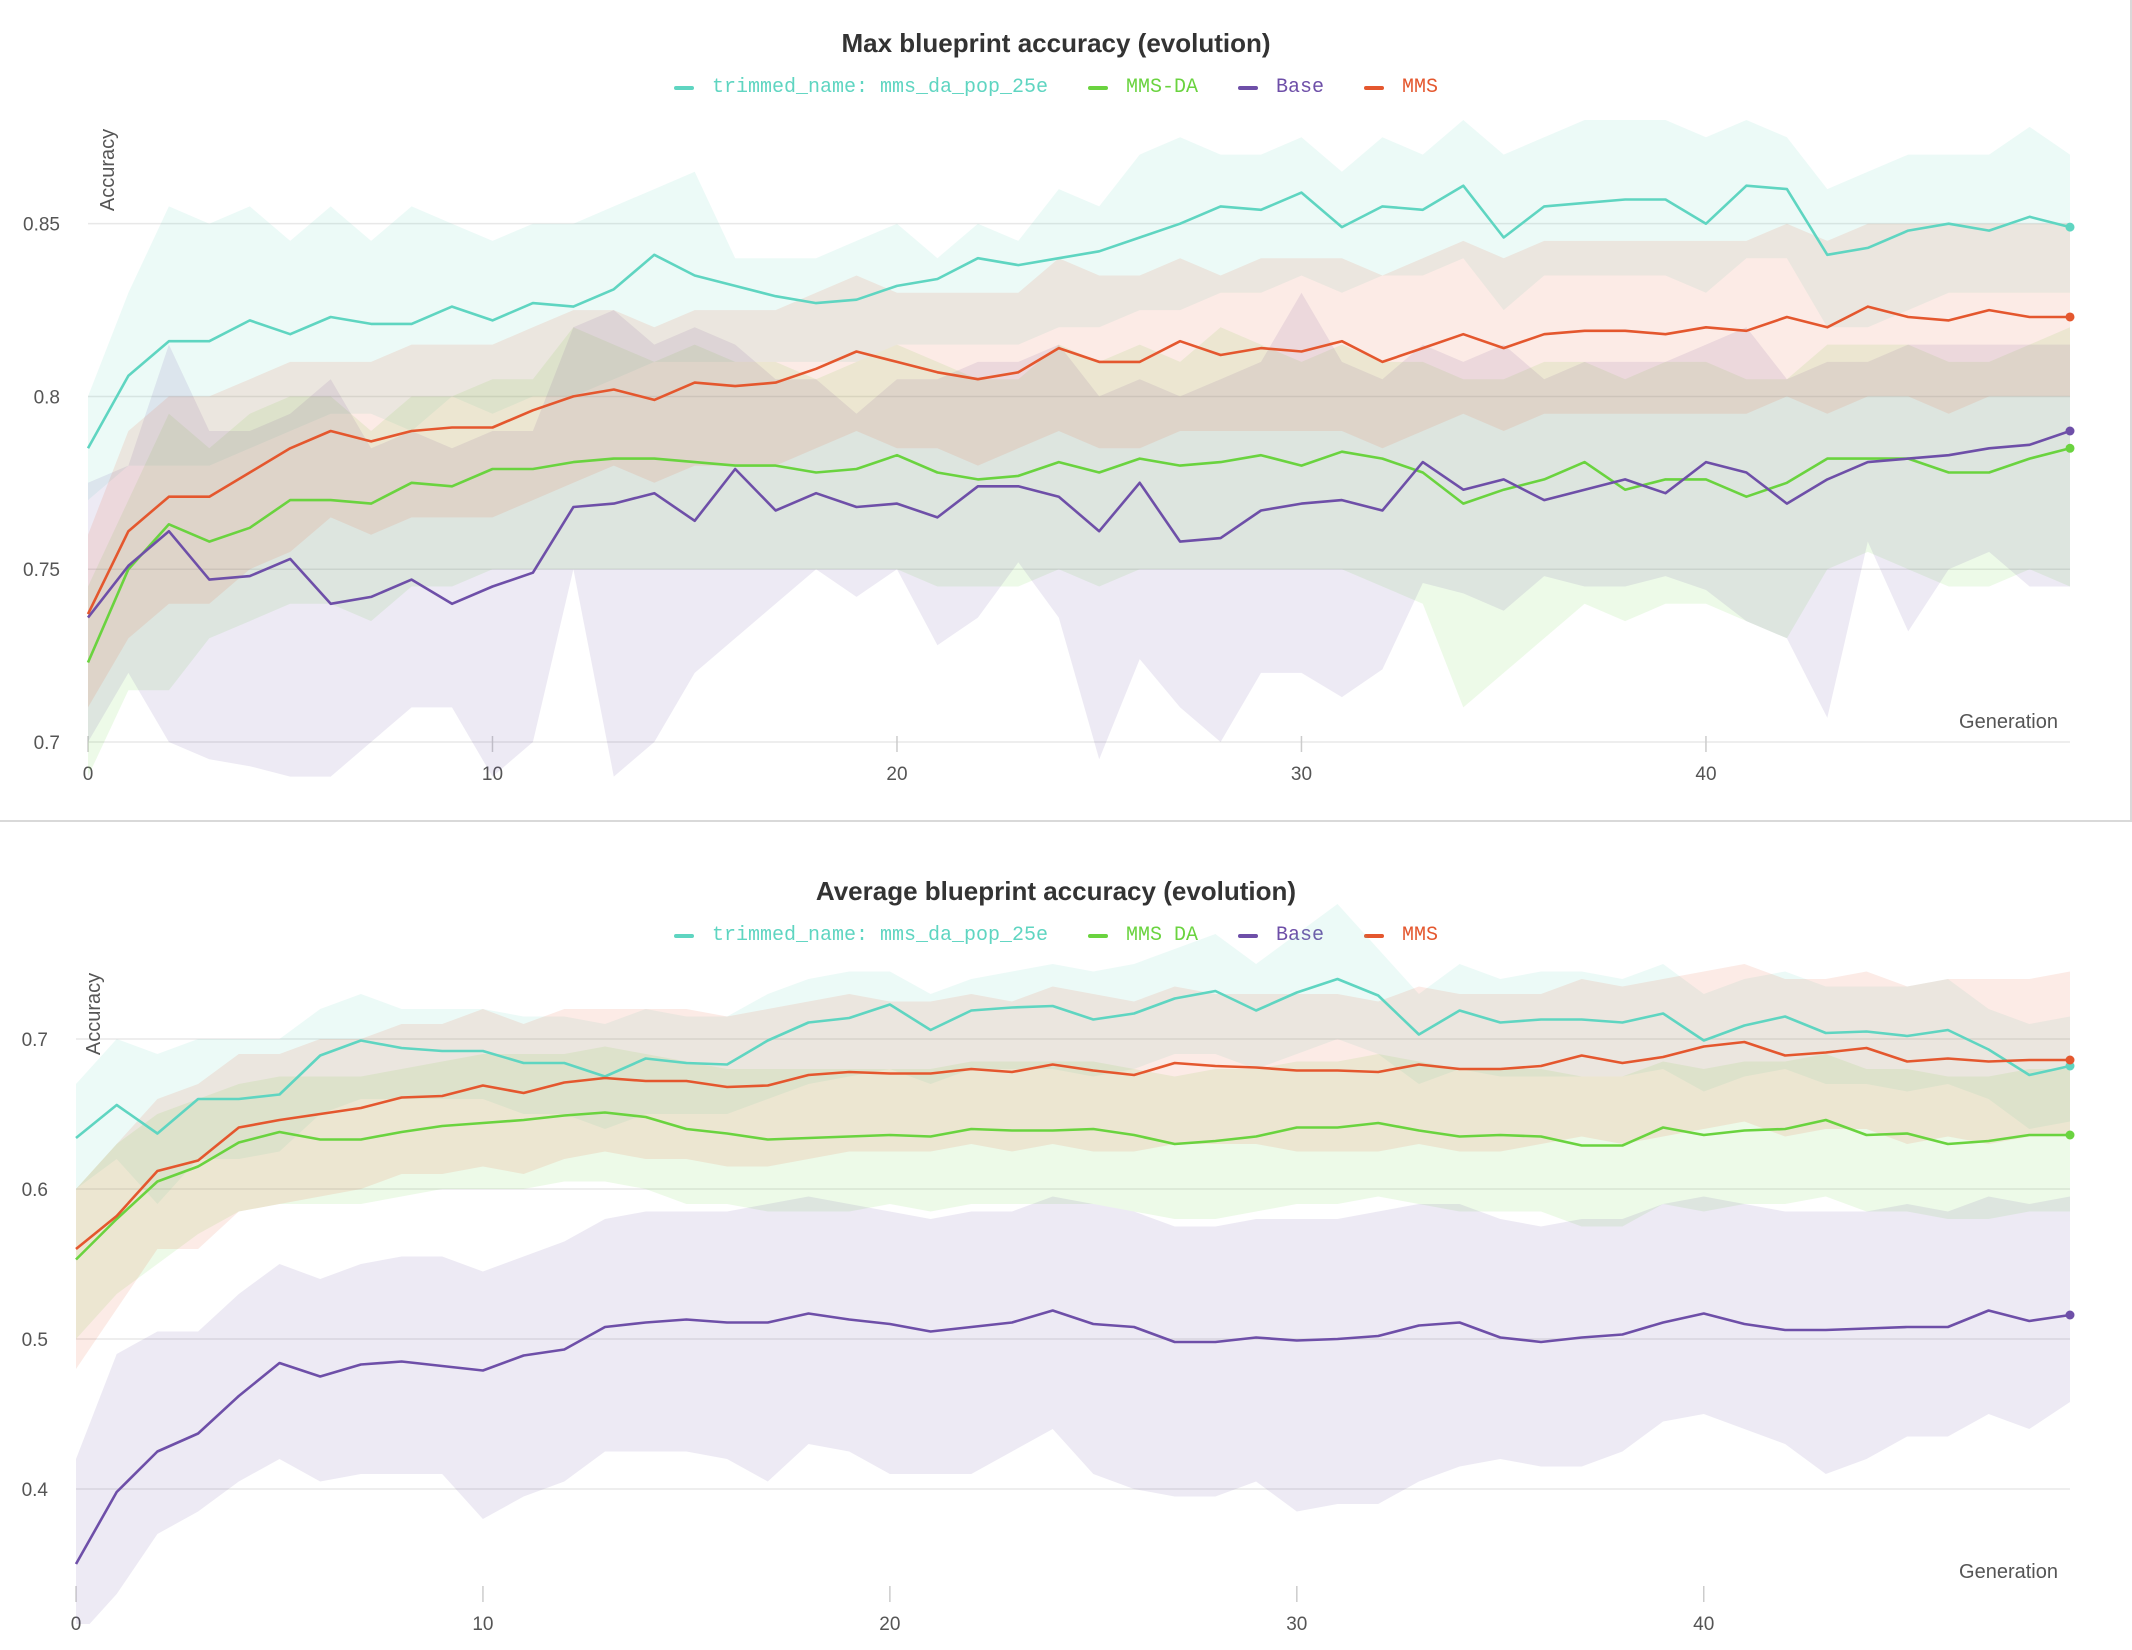 This screenshot has height=1650, width=2132. I want to click on y-tick-label: 0.4, so click(35, 1490).